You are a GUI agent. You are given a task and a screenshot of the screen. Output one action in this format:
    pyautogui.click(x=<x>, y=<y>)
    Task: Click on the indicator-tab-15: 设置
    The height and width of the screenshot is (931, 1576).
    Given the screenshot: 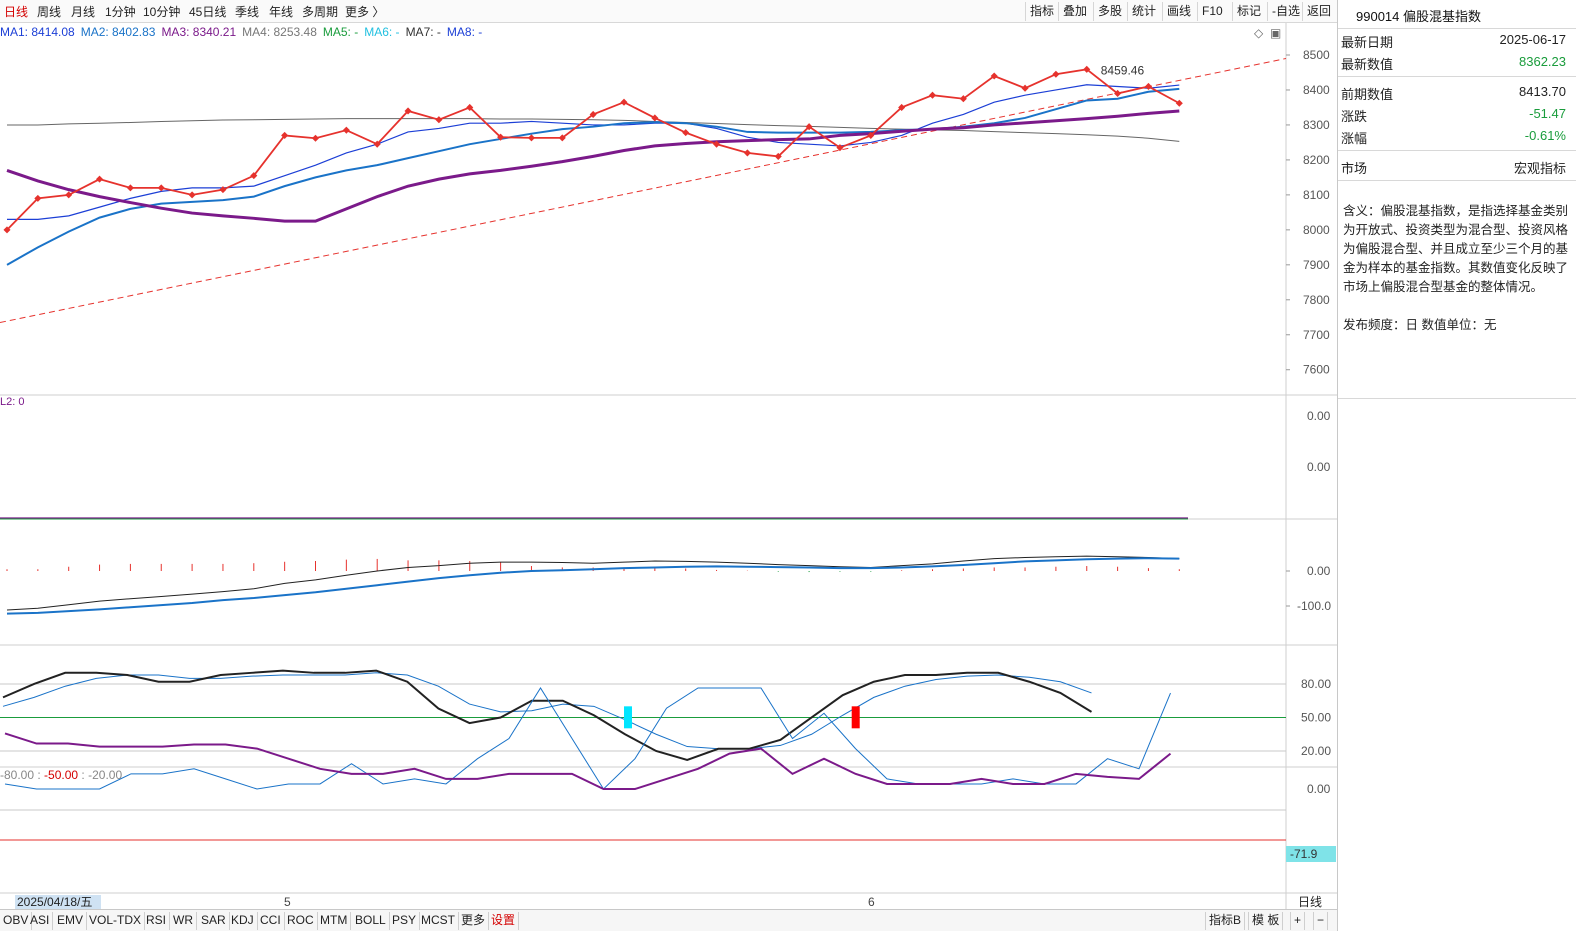 What is the action you would take?
    pyautogui.click(x=504, y=921)
    